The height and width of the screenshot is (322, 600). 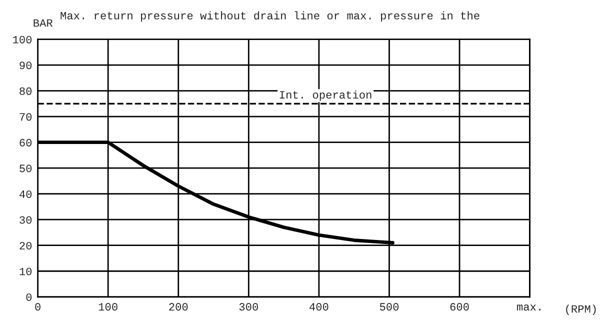 What do you see at coordinates (43, 23) in the screenshot?
I see `y-axis-title: BAR` at bounding box center [43, 23].